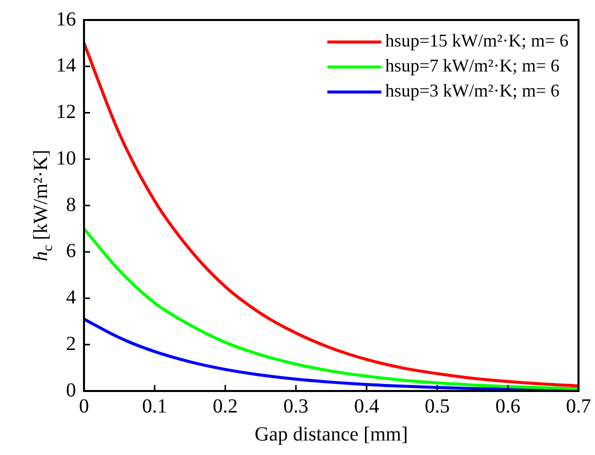 This screenshot has width=595, height=455. Describe the element at coordinates (155, 406) in the screenshot. I see `x-tick-label: 0.1` at that location.